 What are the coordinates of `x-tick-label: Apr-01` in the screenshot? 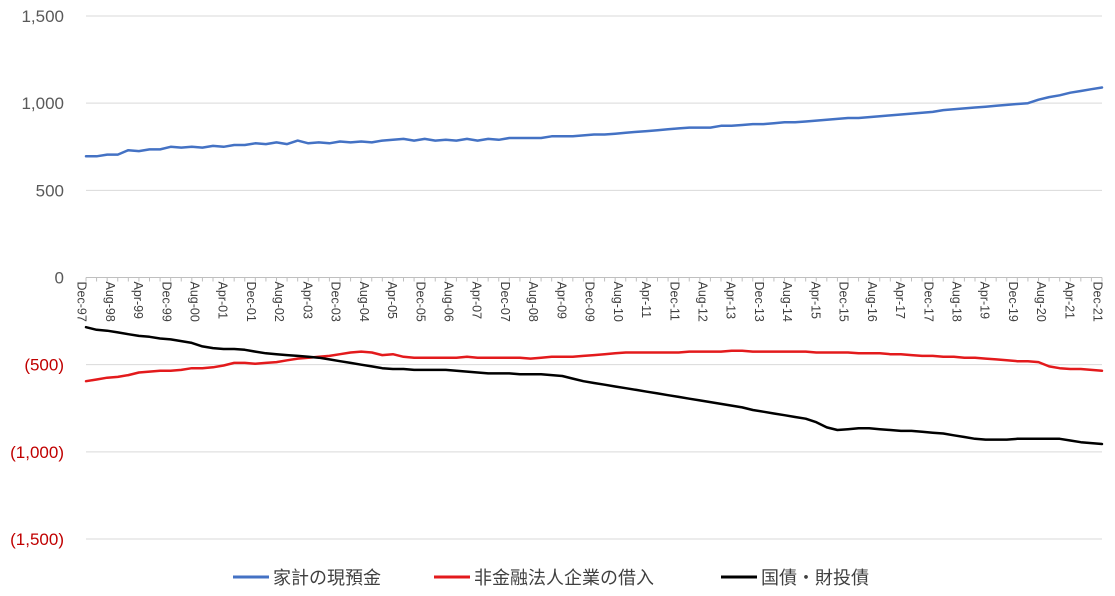 It's located at (223, 301).